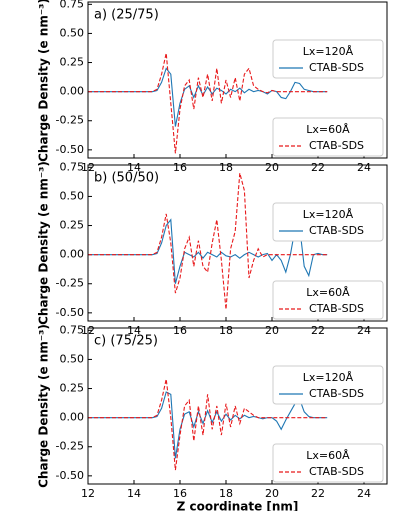 The width and height of the screenshot is (415, 511). I want to click on panel-label: c) (75/25), so click(126, 341).